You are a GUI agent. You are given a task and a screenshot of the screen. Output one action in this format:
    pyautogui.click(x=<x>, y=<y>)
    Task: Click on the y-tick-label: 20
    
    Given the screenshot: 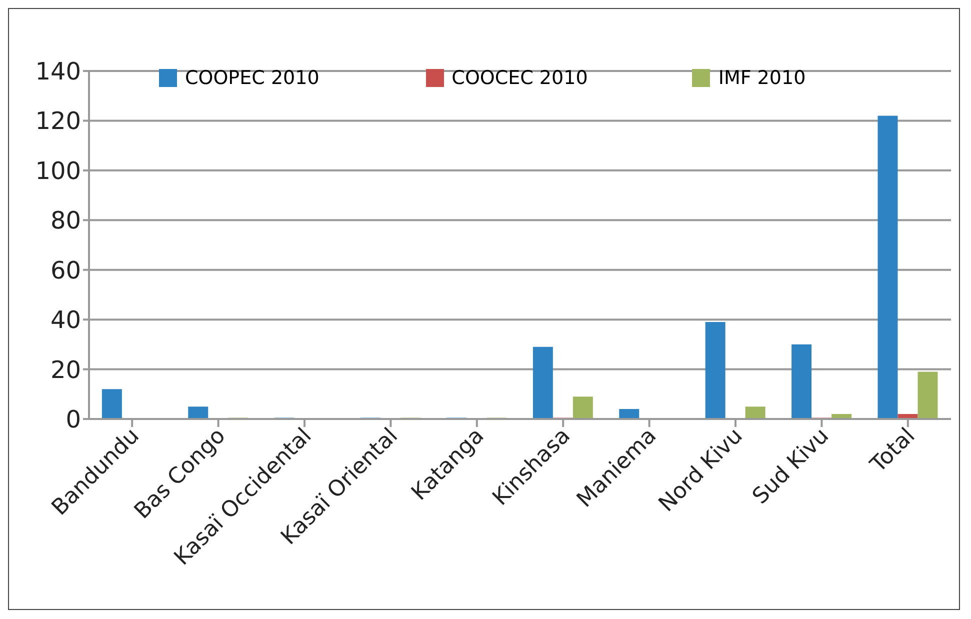 What is the action you would take?
    pyautogui.click(x=65, y=370)
    